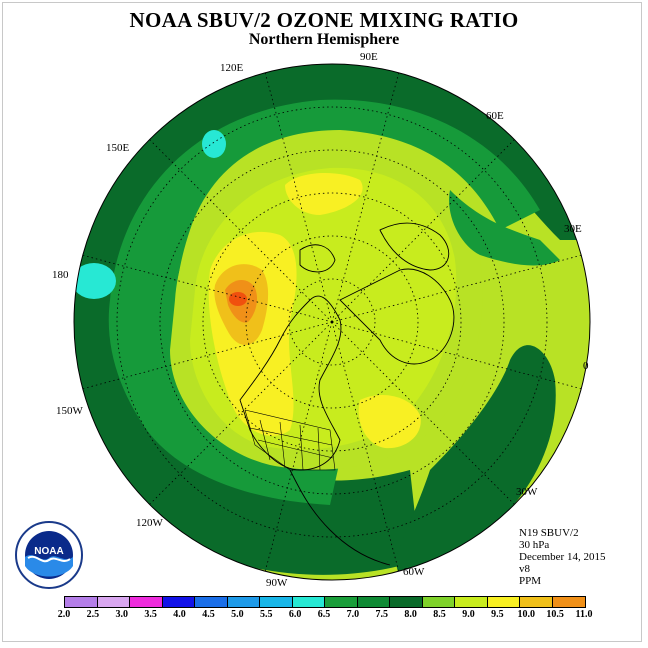  I want to click on color-bar-tick-label: 5.5, so click(266, 614).